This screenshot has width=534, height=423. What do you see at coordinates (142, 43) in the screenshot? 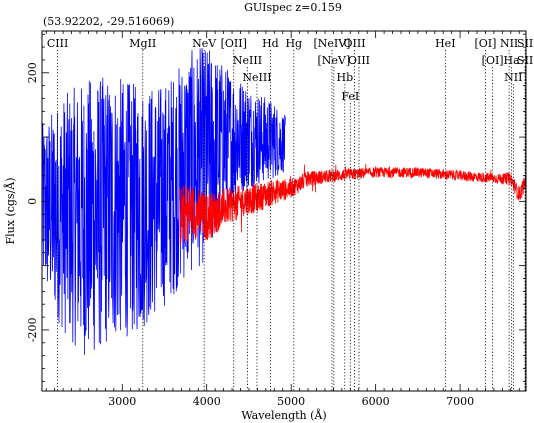
I see `line-label: MgII` at bounding box center [142, 43].